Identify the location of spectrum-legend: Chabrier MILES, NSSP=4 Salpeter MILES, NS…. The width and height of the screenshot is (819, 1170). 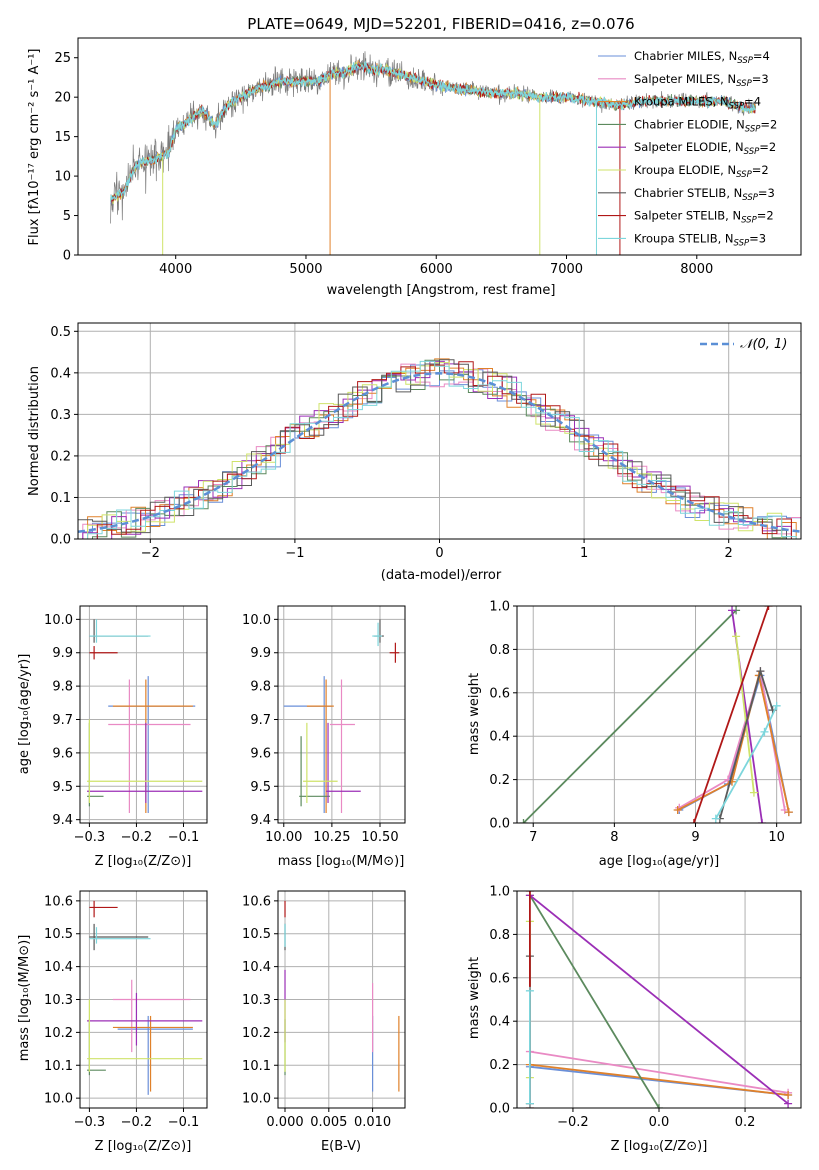
(687, 148).